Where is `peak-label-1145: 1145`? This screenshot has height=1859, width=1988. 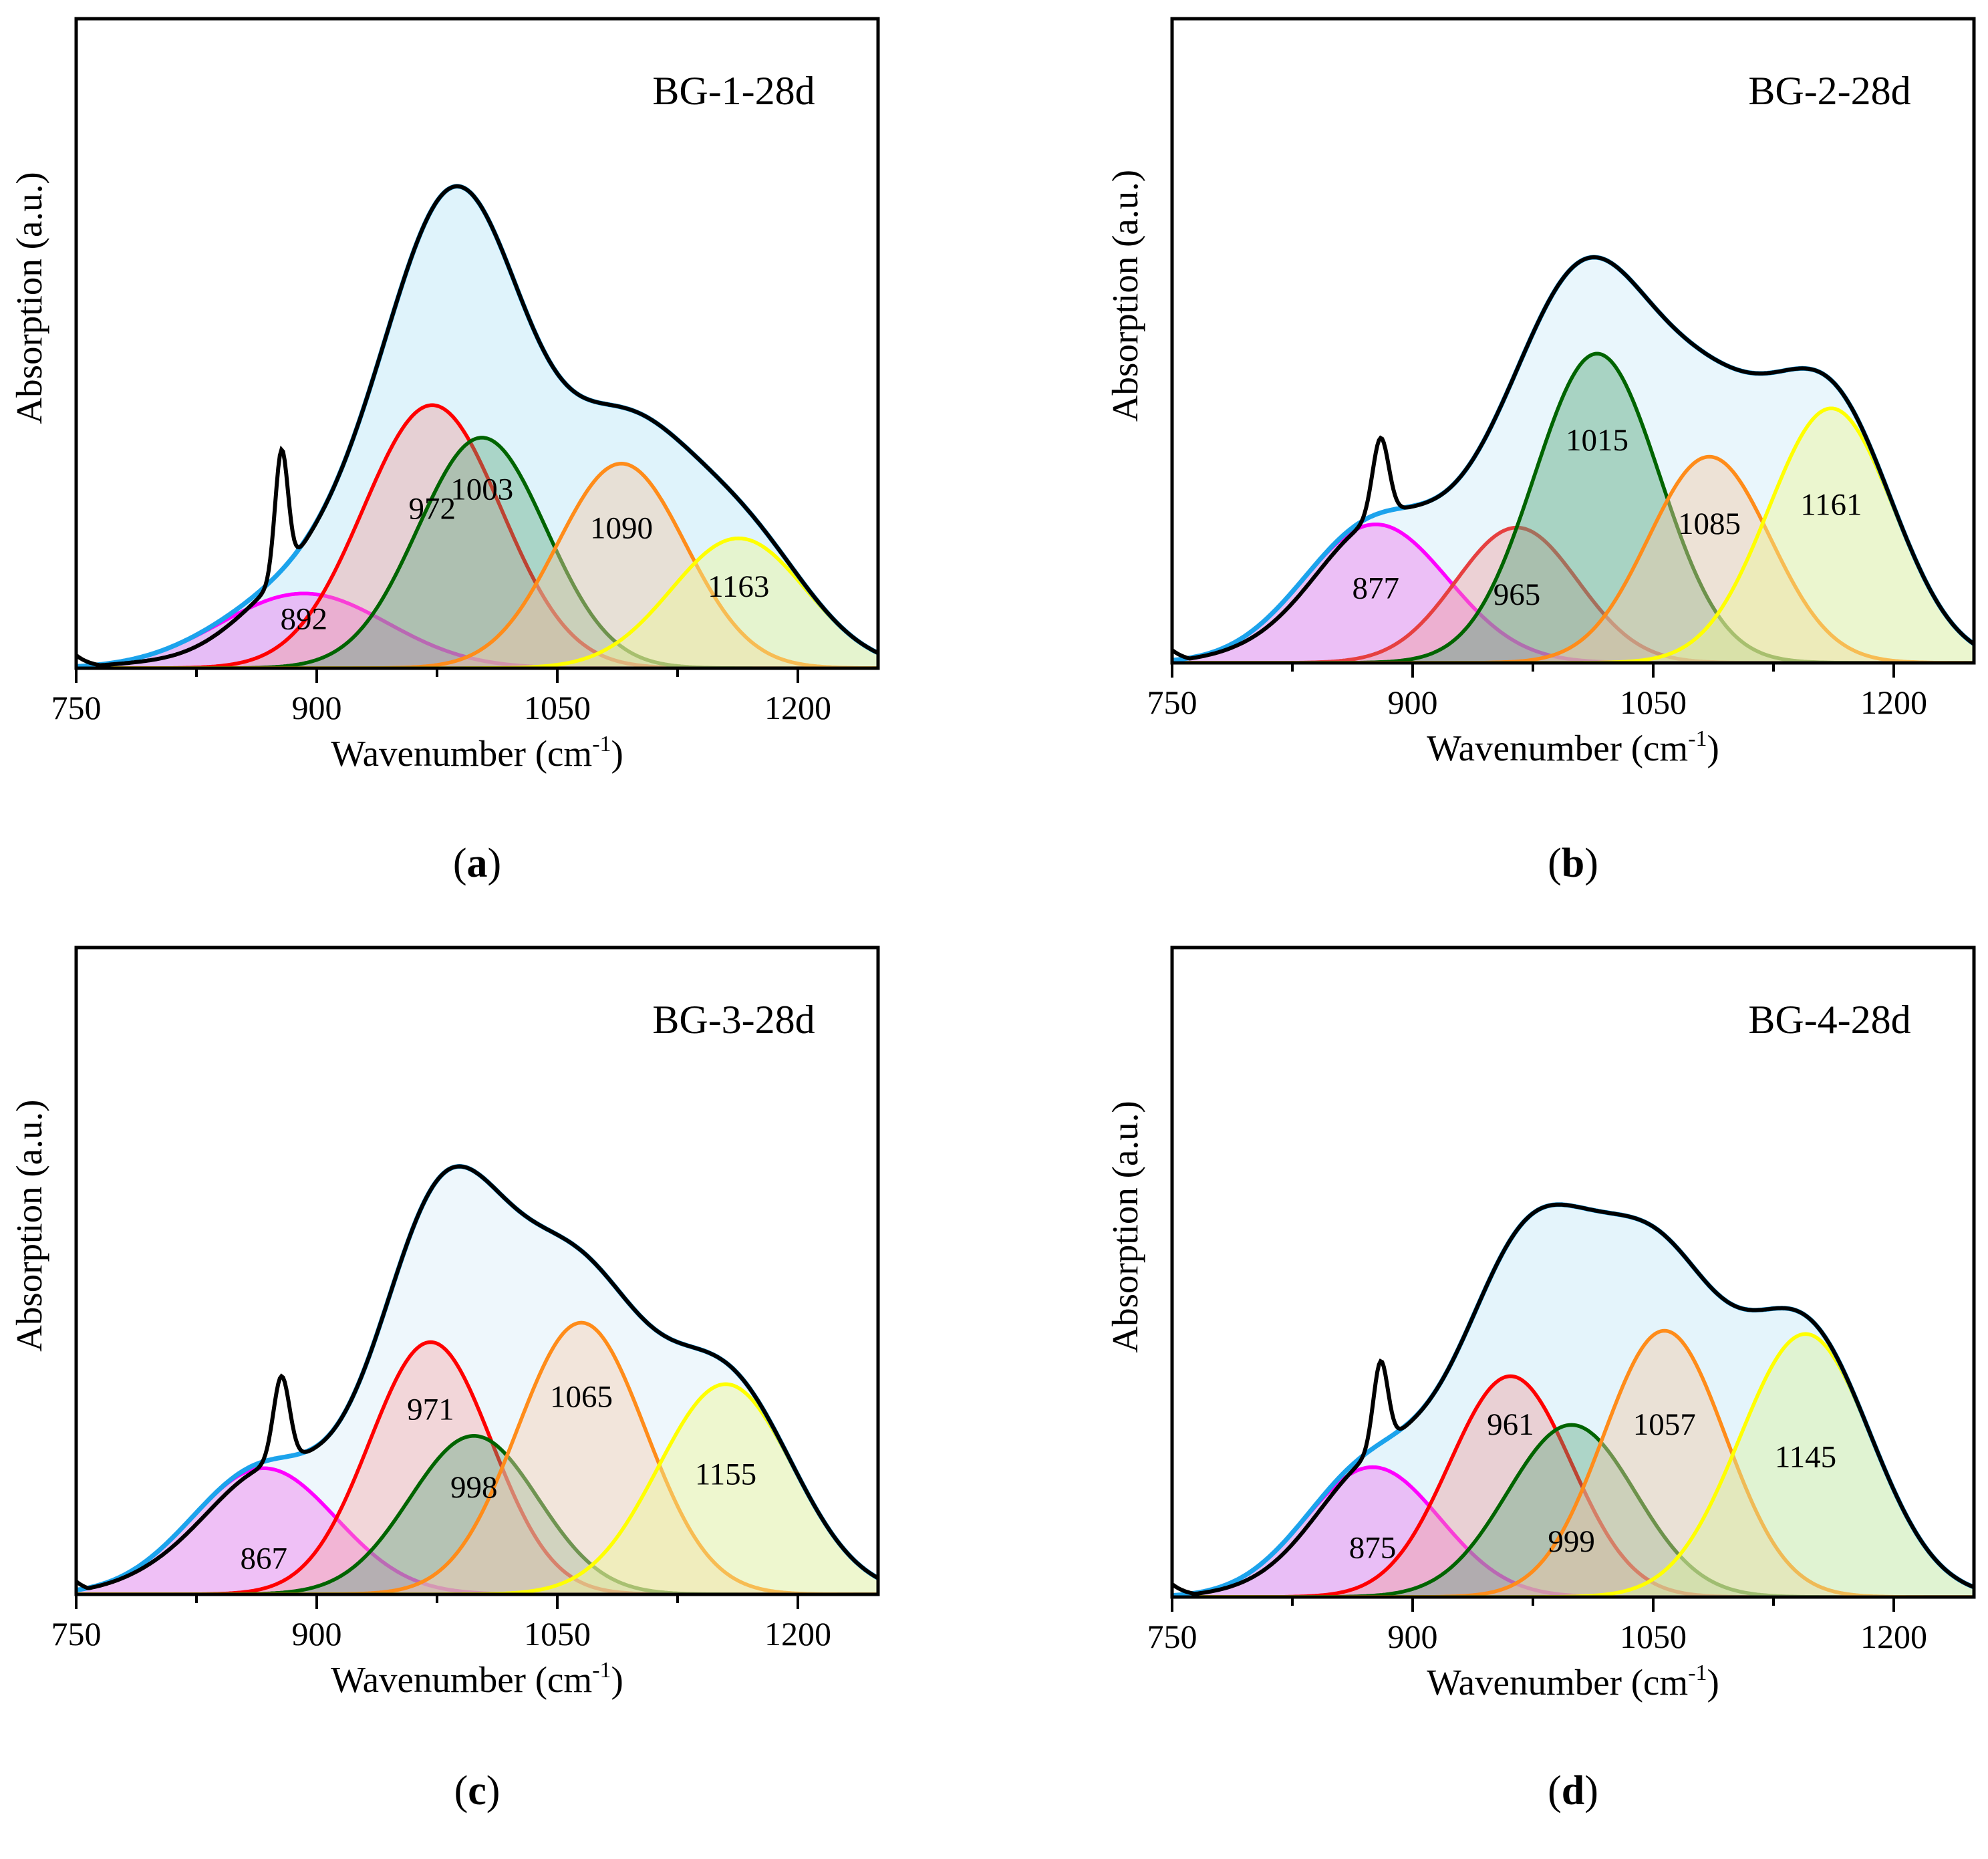
peak-label-1145: 1145 is located at coordinates (1805, 1457).